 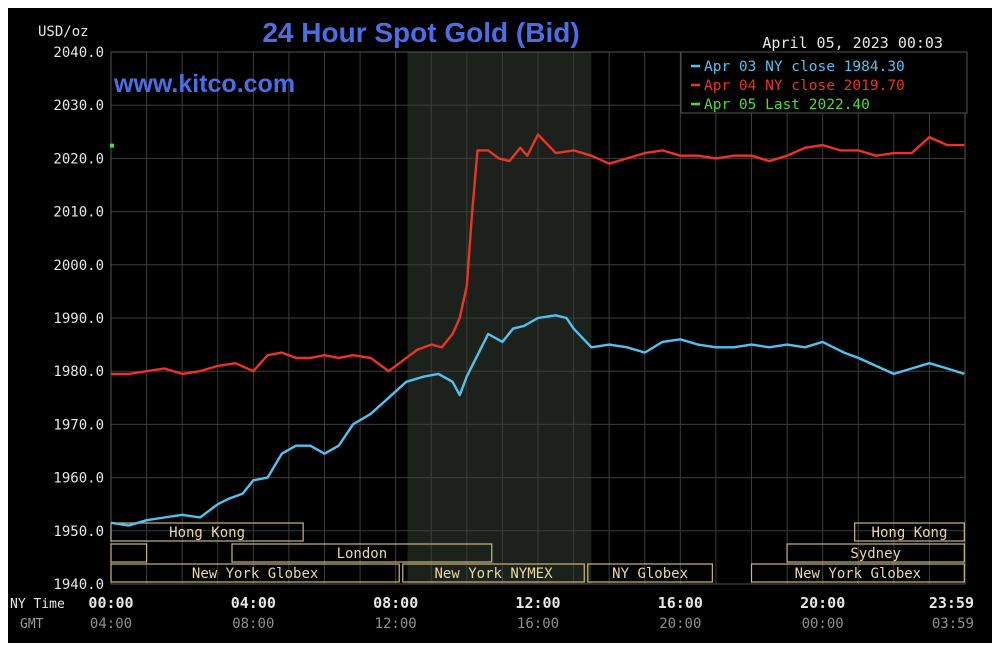 What do you see at coordinates (537, 603) in the screenshot?
I see `x-tick-label-ny: 12:00` at bounding box center [537, 603].